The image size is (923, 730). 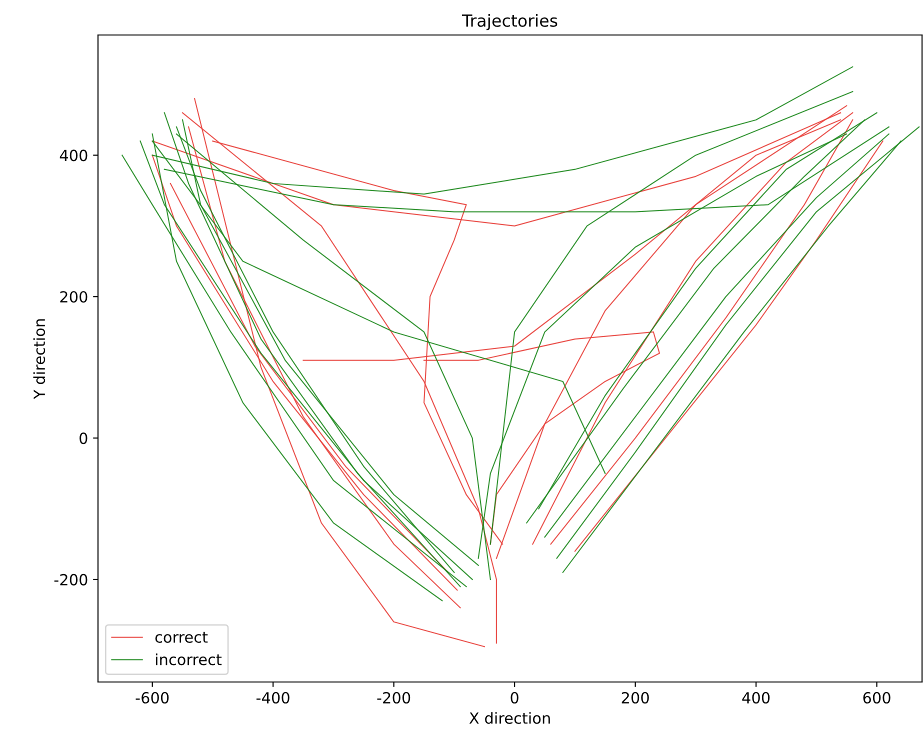 What do you see at coordinates (84, 438) in the screenshot?
I see `y-tick-label: 0` at bounding box center [84, 438].